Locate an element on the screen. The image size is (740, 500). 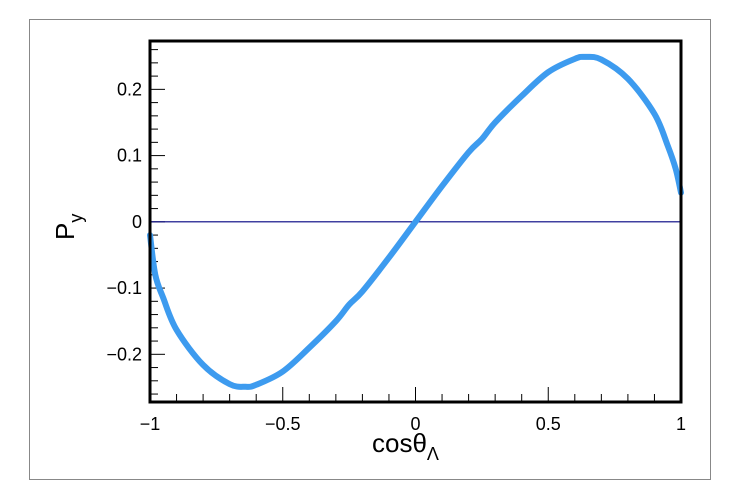
y-tick-label: −0.1 is located at coordinates (124, 288).